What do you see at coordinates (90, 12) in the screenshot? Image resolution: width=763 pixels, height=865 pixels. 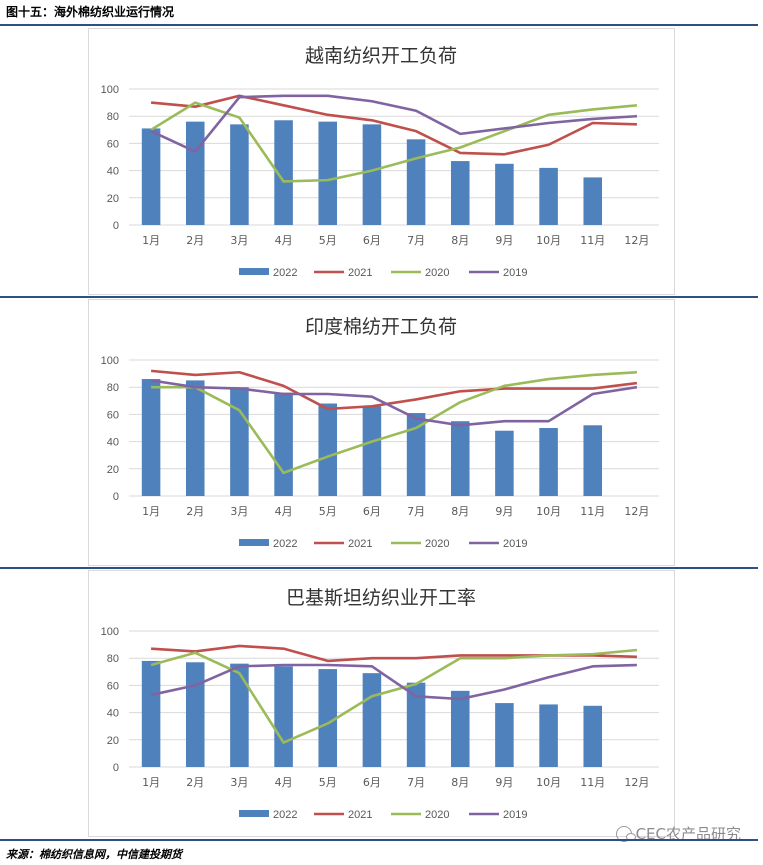 I see `figure-title: 图十五：海外棉纺织业运行情况` at bounding box center [90, 12].